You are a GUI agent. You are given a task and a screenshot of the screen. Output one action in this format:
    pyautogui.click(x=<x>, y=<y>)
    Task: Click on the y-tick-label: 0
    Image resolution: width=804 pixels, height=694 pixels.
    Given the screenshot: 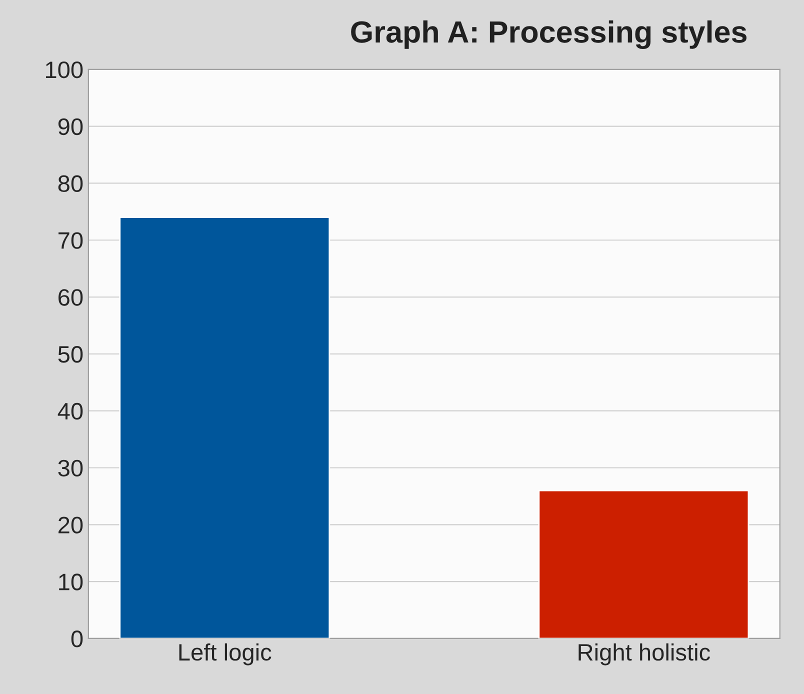 What is the action you would take?
    pyautogui.click(x=77, y=639)
    